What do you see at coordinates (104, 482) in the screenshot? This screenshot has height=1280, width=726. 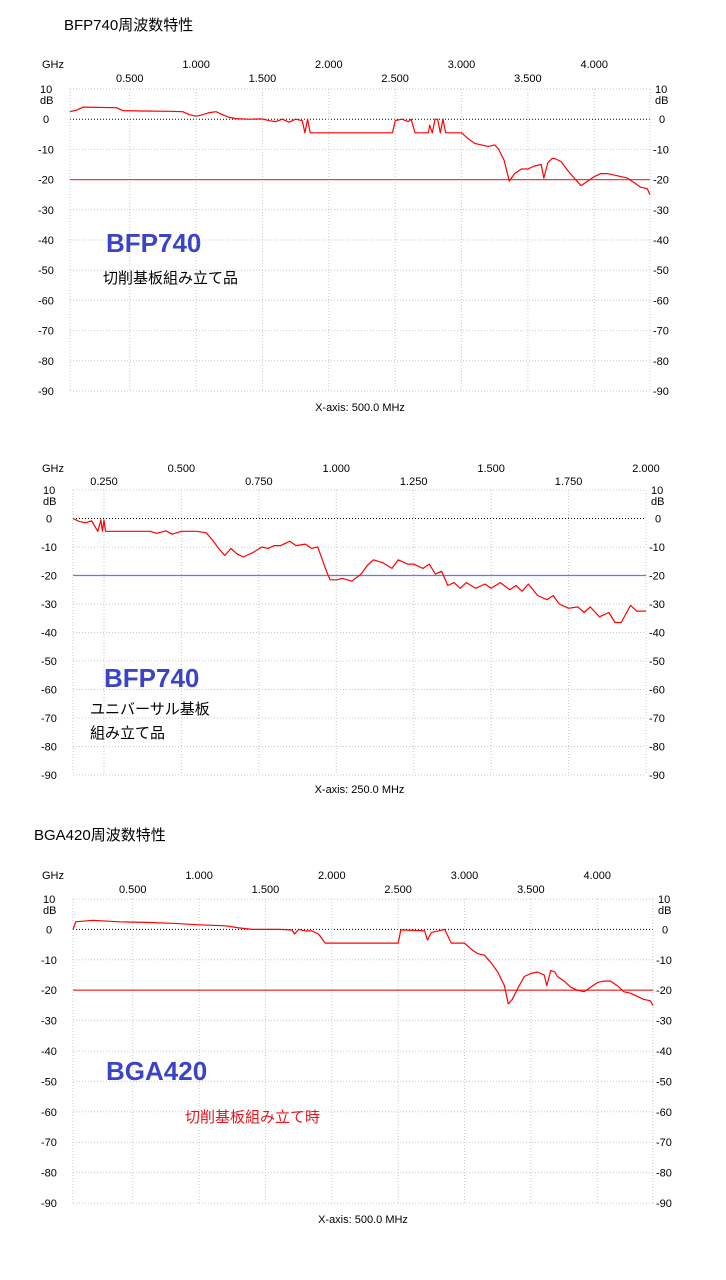 I see `x-tick-label: 0.250` at bounding box center [104, 482].